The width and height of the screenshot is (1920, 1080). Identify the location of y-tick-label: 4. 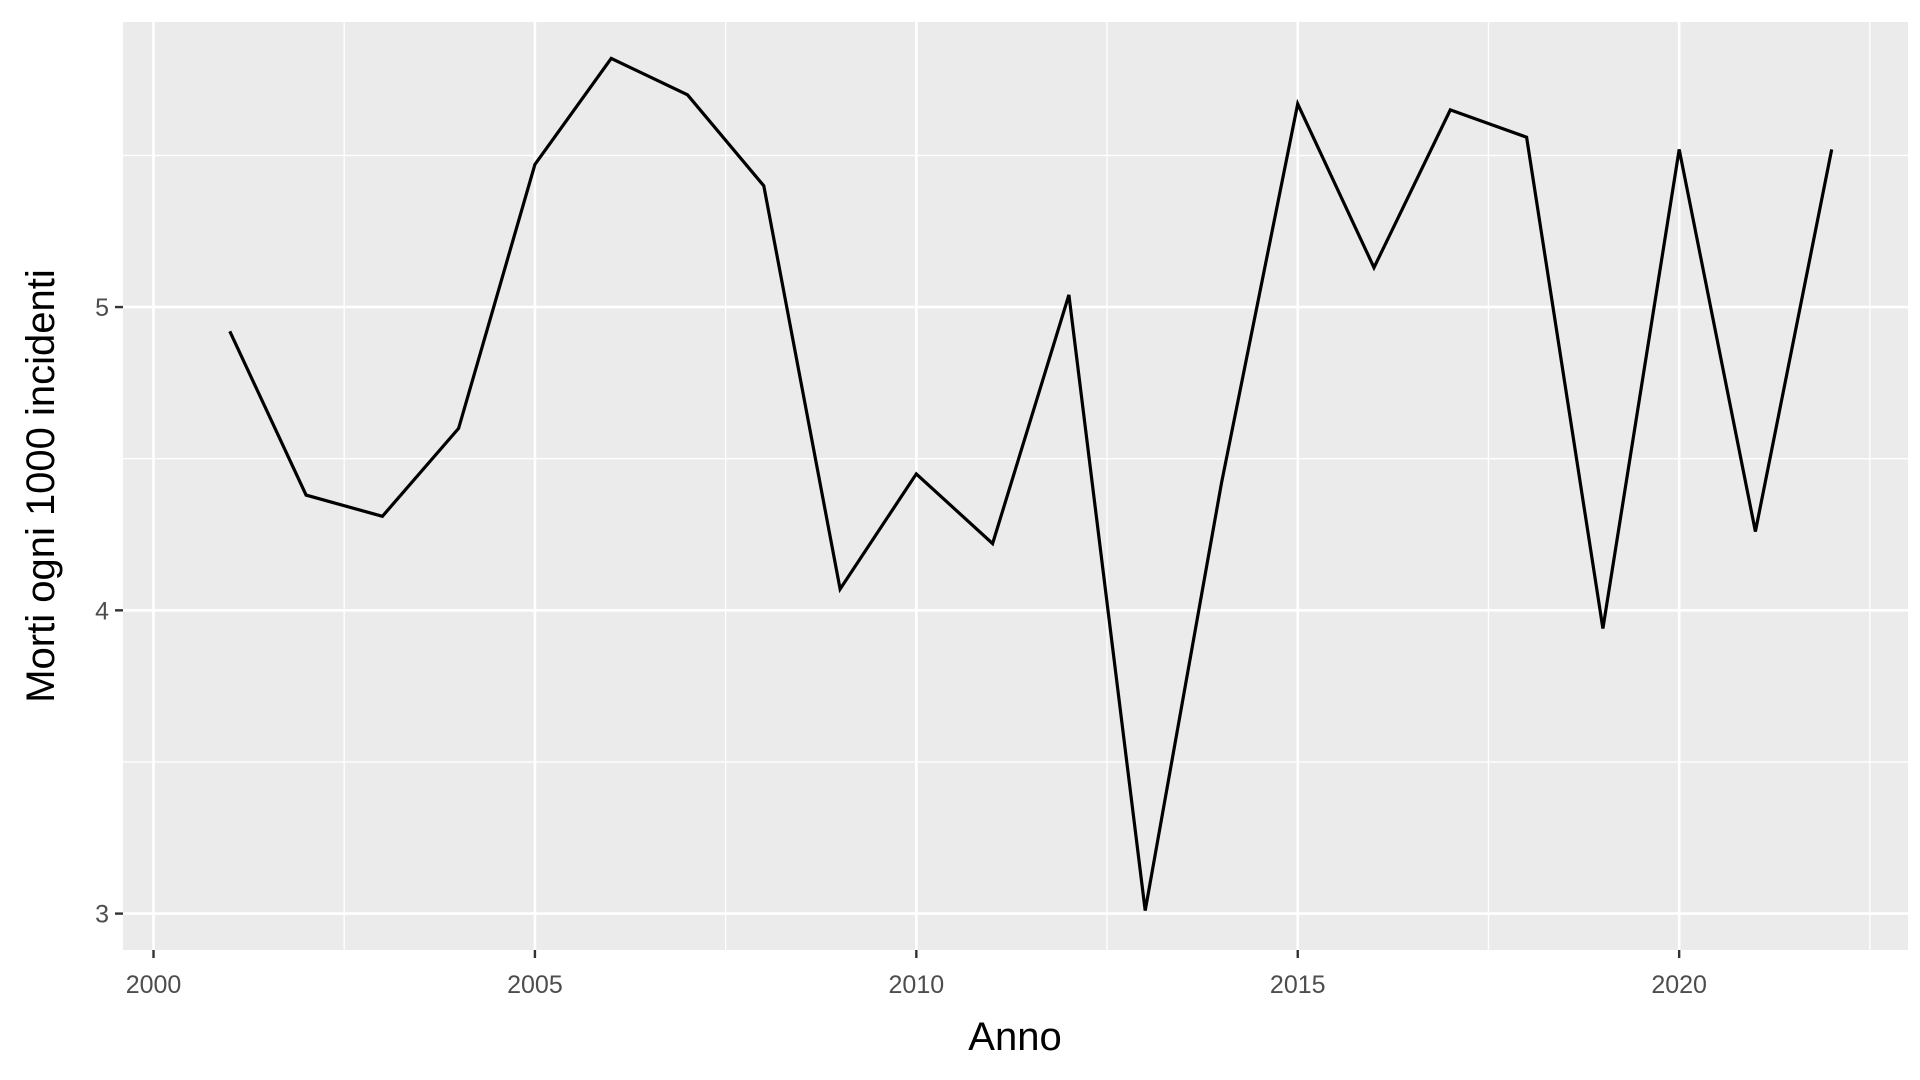
(102, 611).